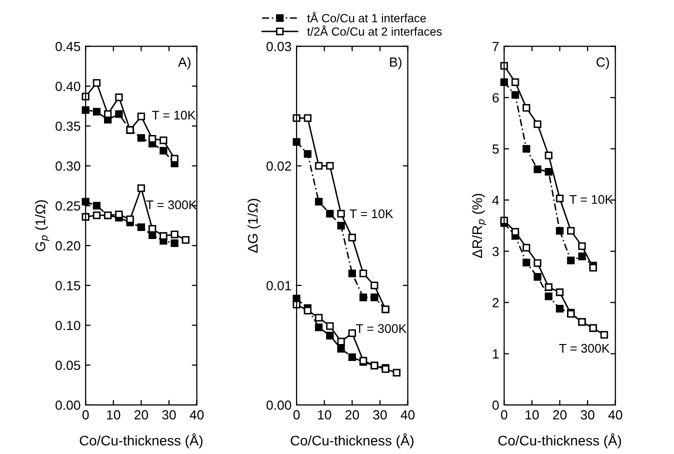 This screenshot has width=674, height=454. What do you see at coordinates (68, 47) in the screenshot?
I see `y-tick-label: 0.45` at bounding box center [68, 47].